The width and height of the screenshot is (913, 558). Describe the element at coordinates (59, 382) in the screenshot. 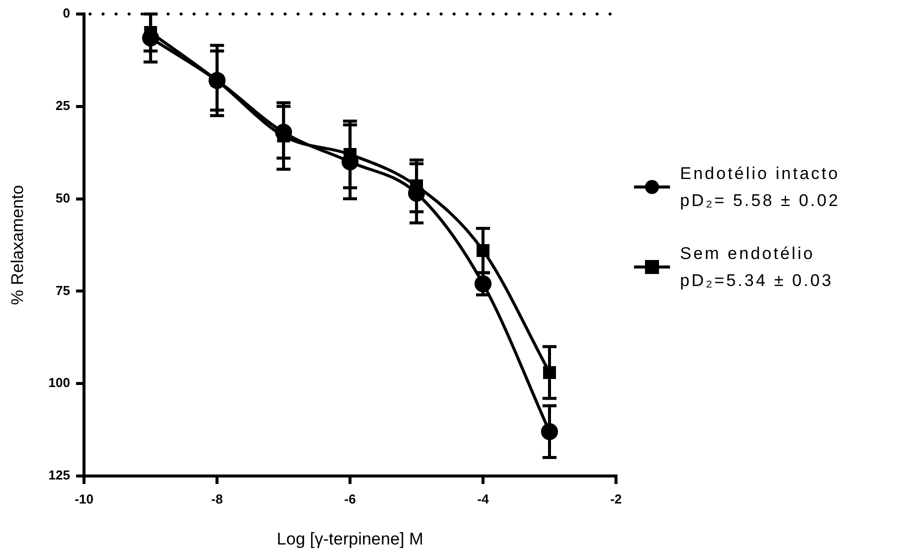

I see `y-tick-label: 100` at that location.